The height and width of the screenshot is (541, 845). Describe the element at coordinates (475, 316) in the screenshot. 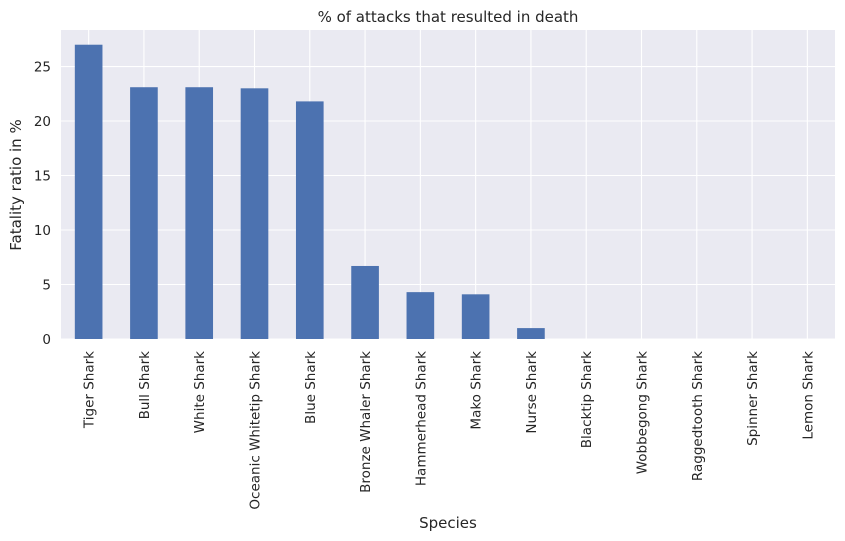

I see `bar-mako-shark` at that location.